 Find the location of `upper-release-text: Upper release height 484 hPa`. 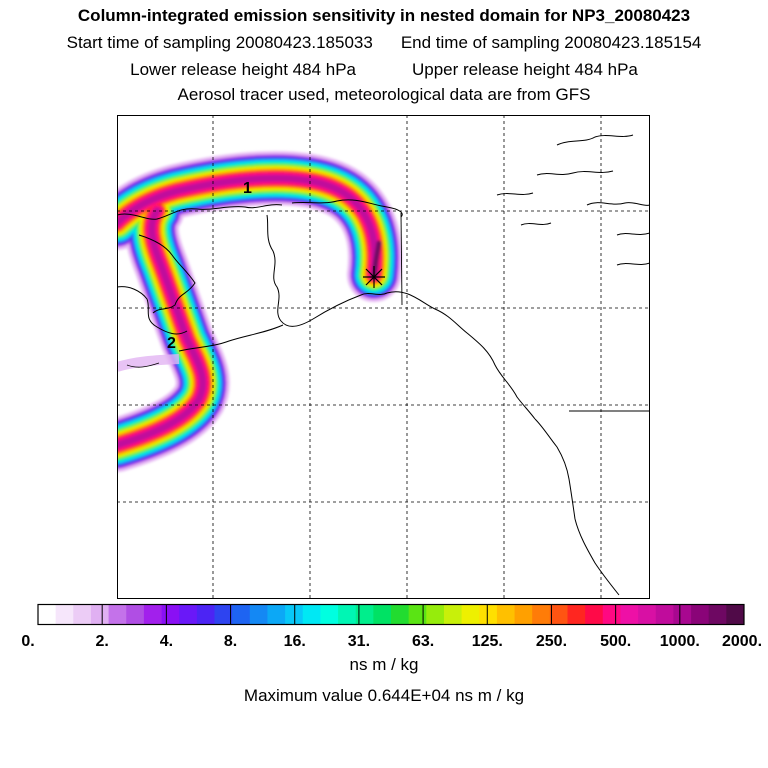

upper-release-text: Upper release height 484 hPa is located at coordinates (525, 69).